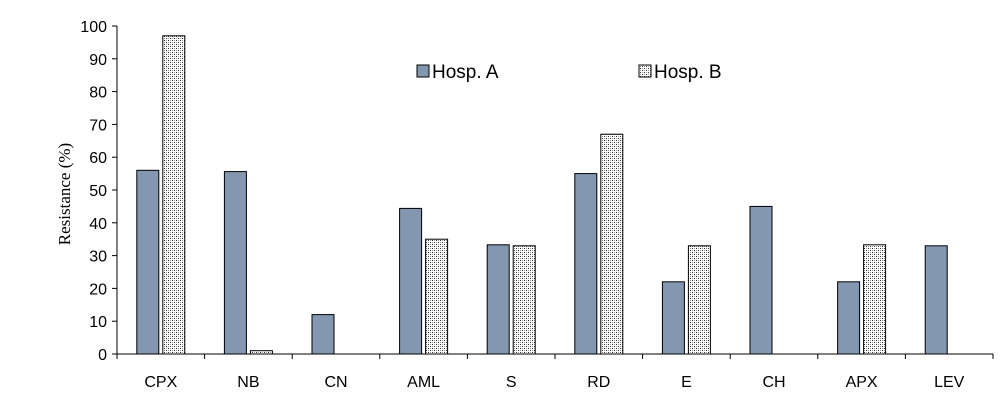 The image size is (1005, 399). I want to click on bar-hosp-b-rd, so click(612, 244).